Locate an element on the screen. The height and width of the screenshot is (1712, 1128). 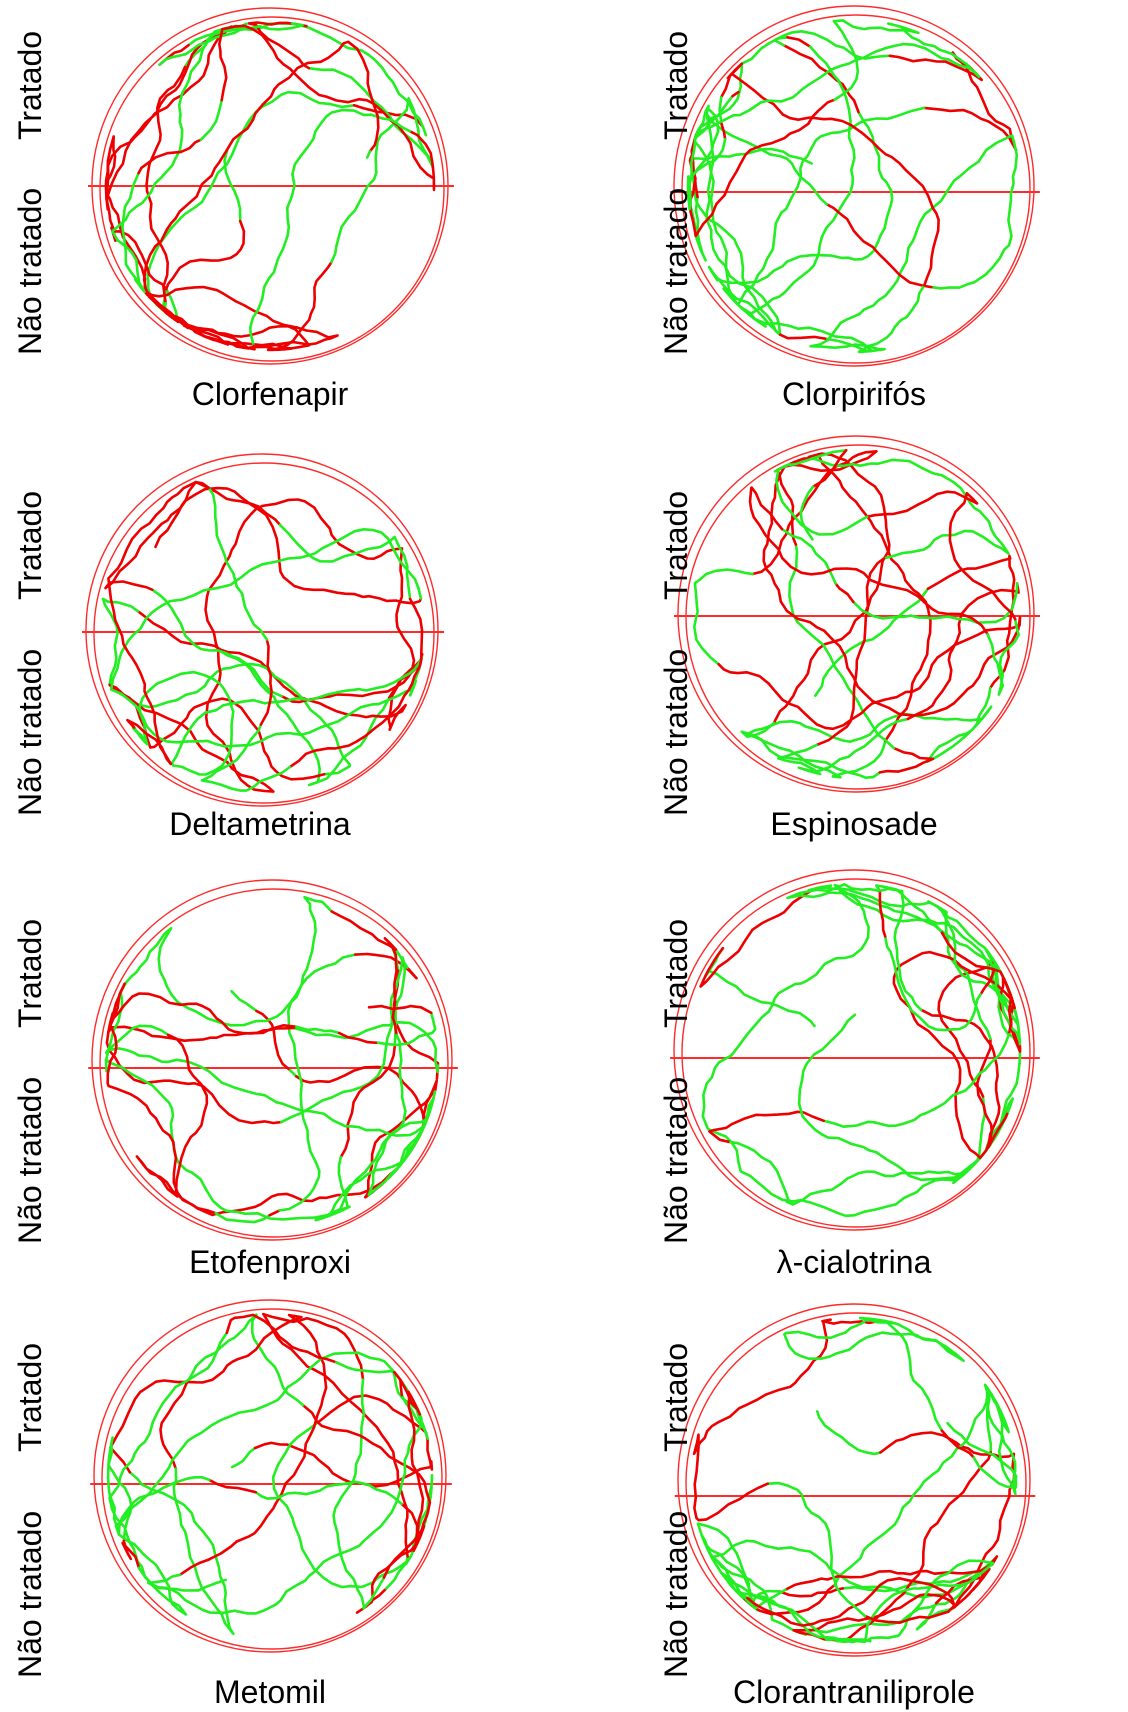
panel-lambda-cialotrina: Tratado Não tratado λ-cialotrina is located at coordinates (846, 1070).